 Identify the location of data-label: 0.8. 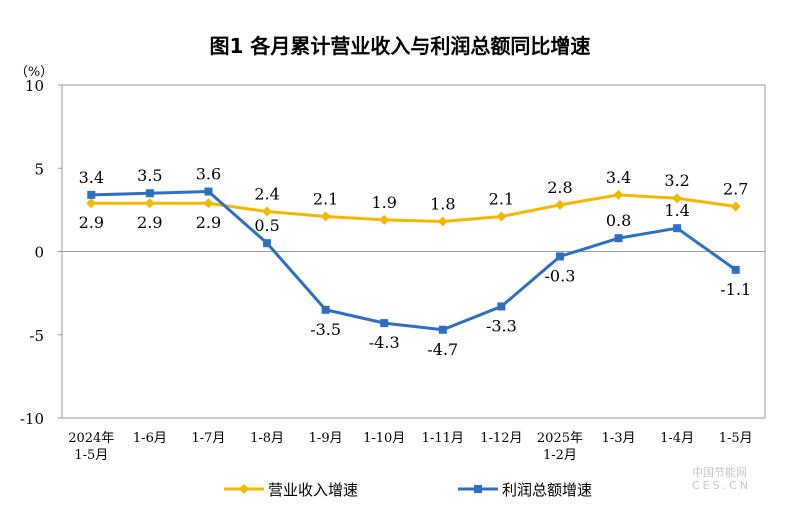
(618, 220).